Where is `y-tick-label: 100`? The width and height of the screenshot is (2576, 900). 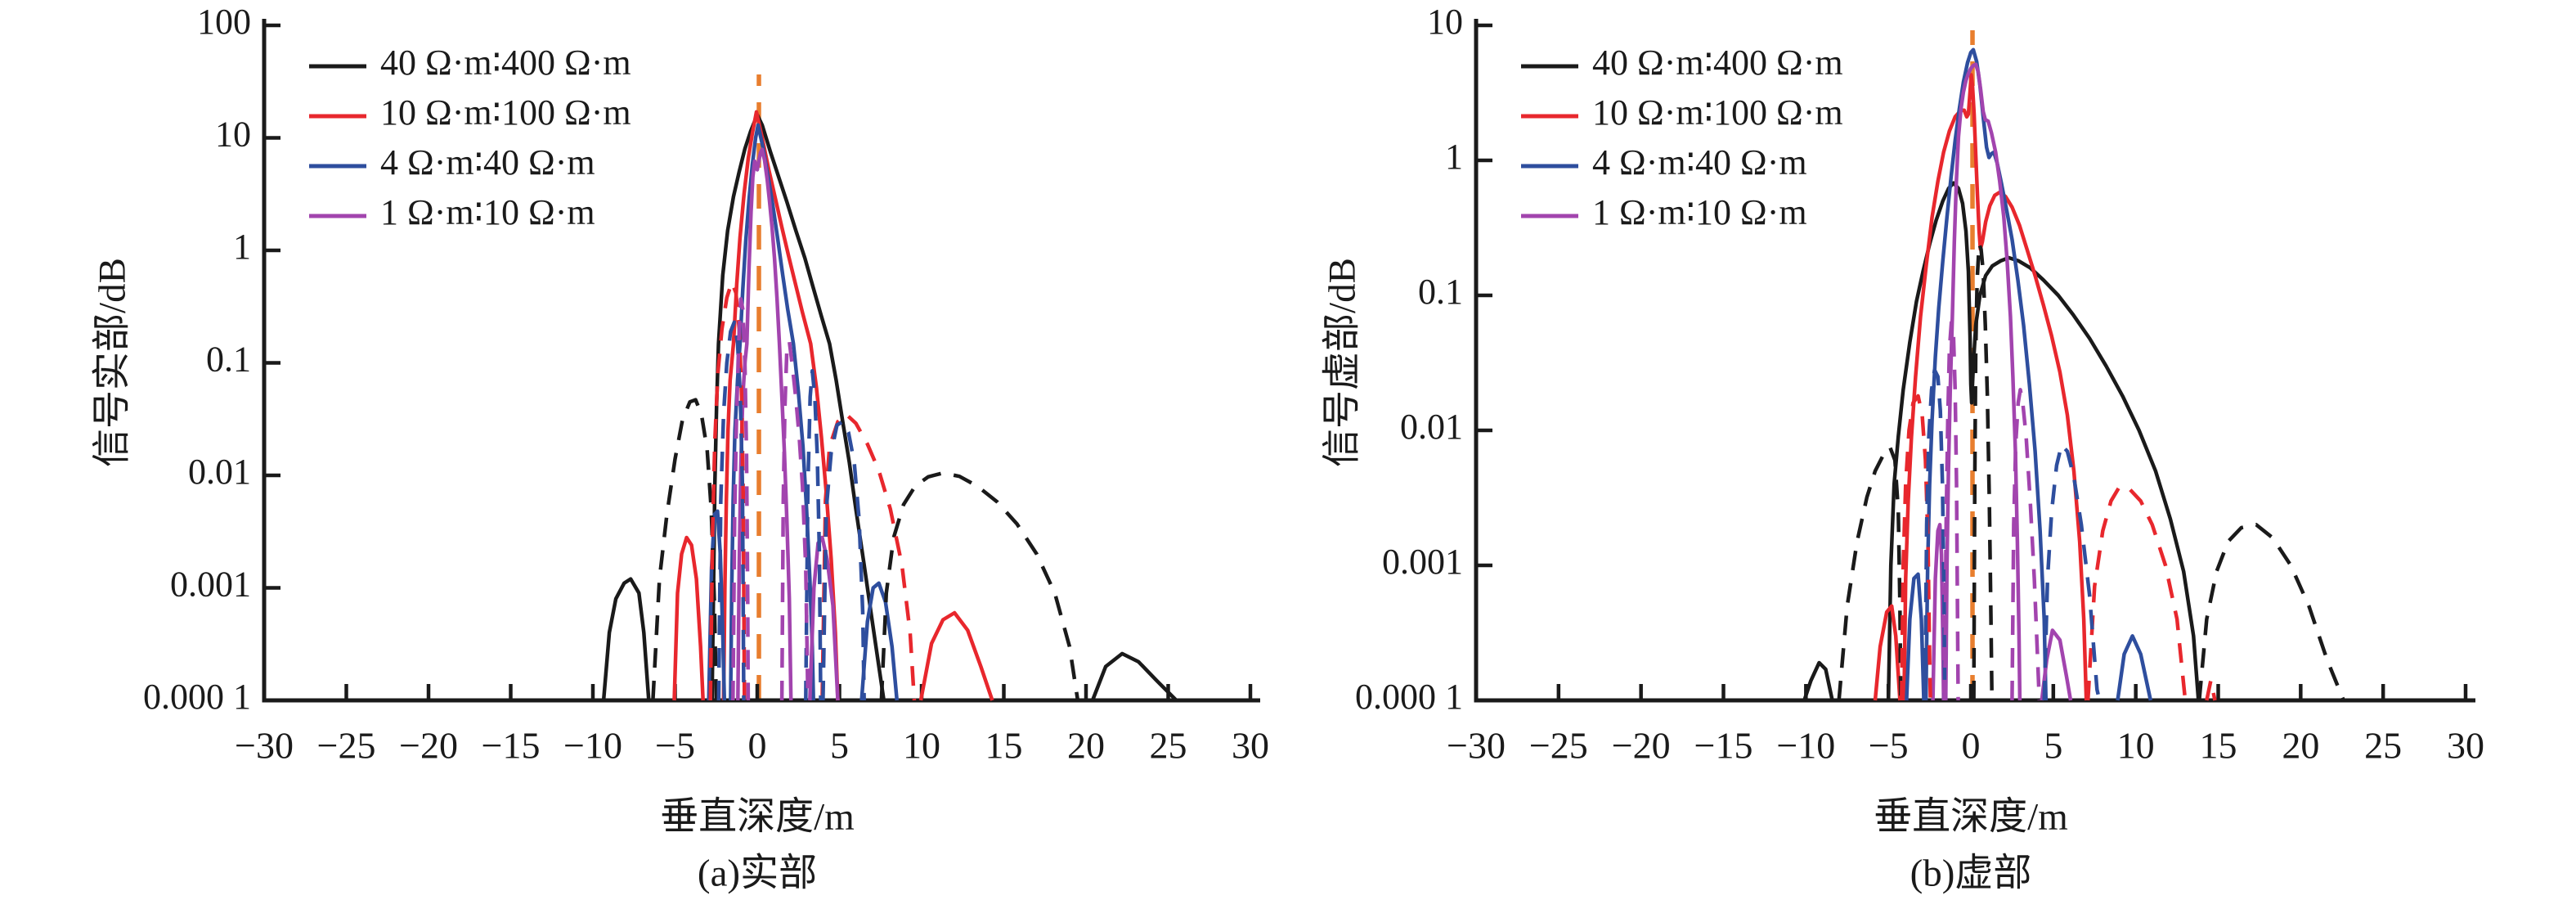 y-tick-label: 100 is located at coordinates (224, 22).